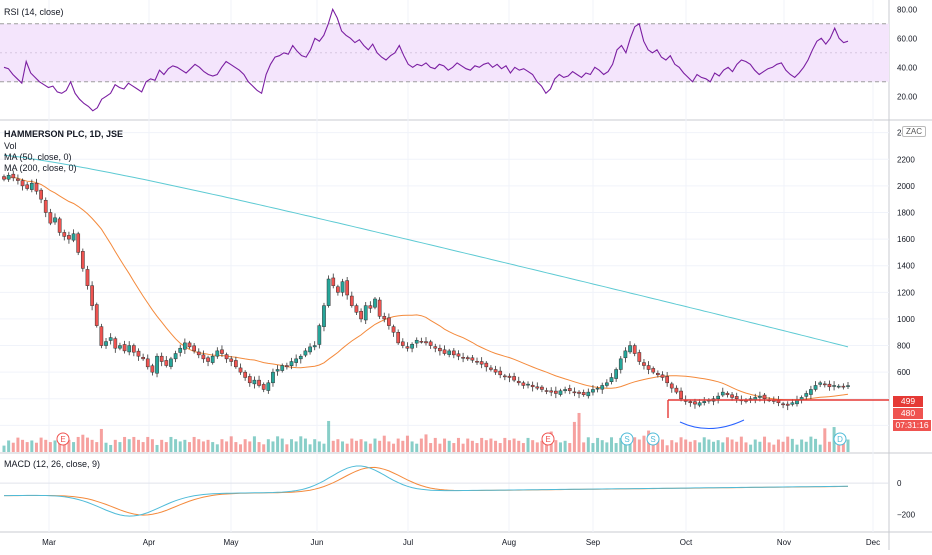 This screenshot has width=932, height=555. What do you see at coordinates (626, 439) in the screenshot?
I see `event-marker-label: S` at bounding box center [626, 439].